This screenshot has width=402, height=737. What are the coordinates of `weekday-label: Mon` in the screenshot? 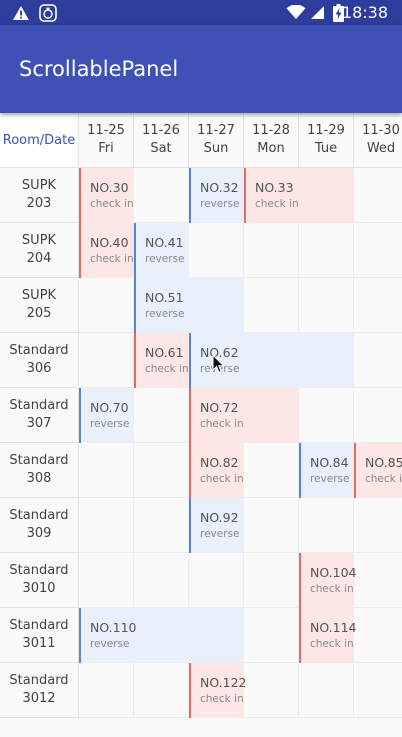 It's located at (271, 148).